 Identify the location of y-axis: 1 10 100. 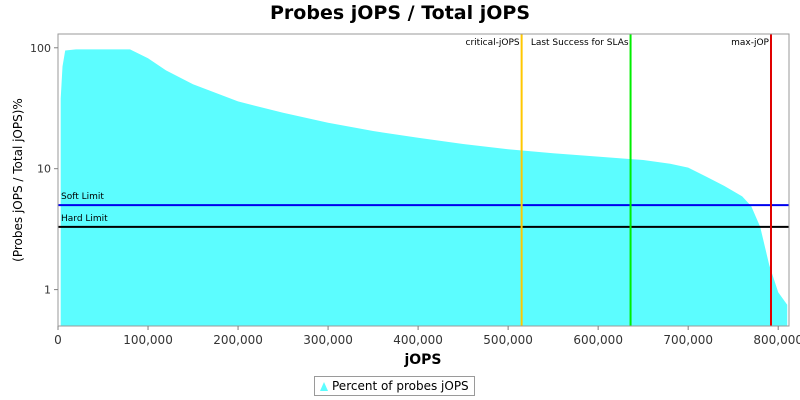
(44, 169).